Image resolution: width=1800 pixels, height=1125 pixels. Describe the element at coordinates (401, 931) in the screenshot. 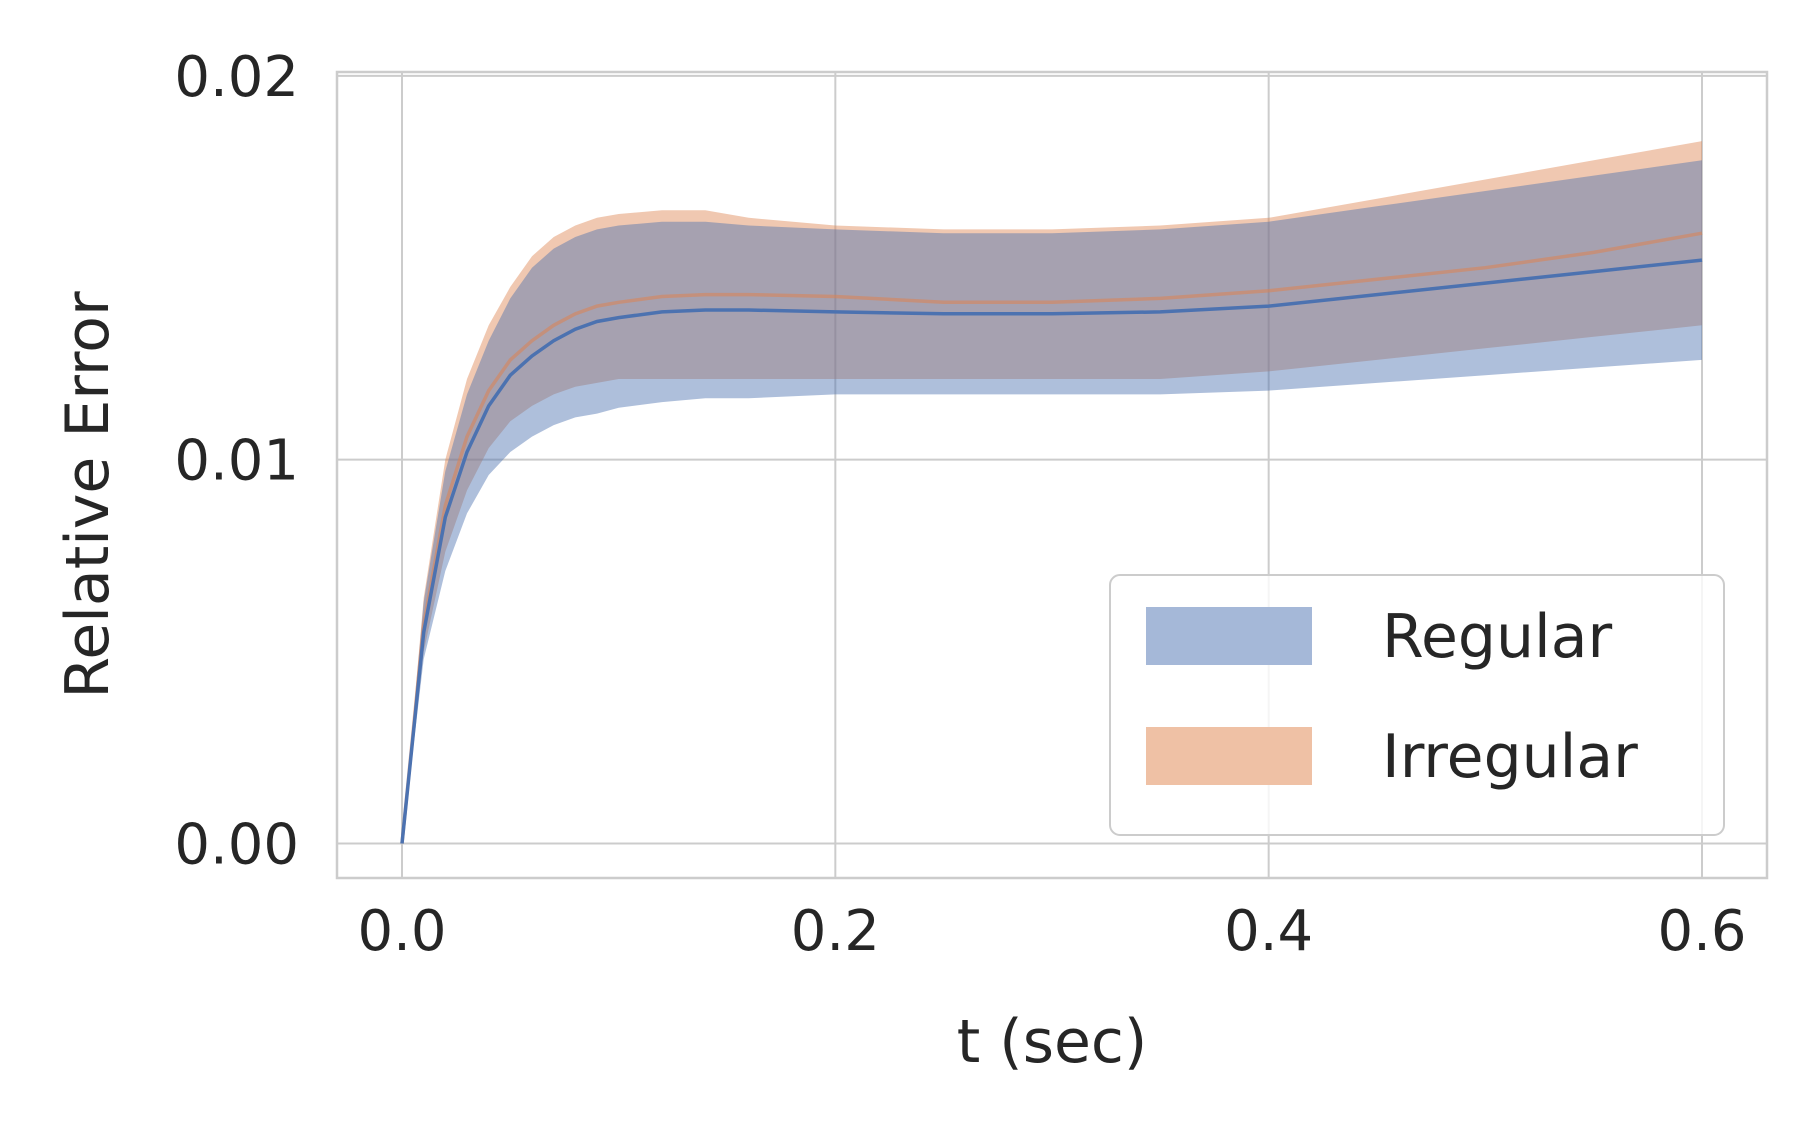

I see `x-tick-label: 0.0` at that location.